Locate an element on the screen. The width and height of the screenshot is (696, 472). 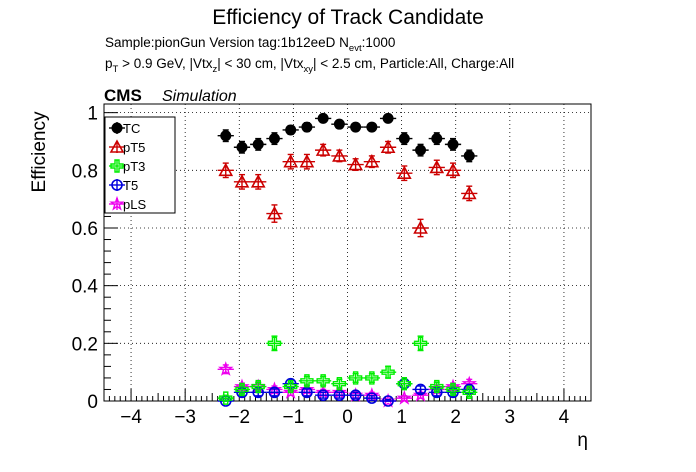
sample-info-count: :1000 is located at coordinates (379, 42).